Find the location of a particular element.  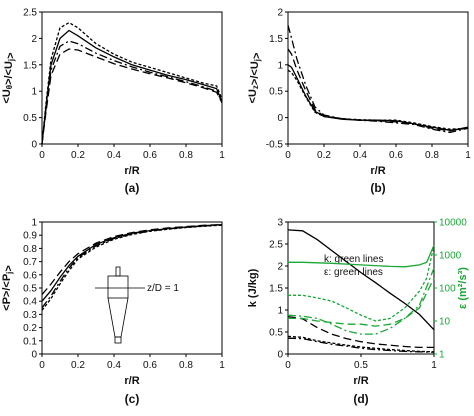

y-axis-label: <Uz>/<Uj> is located at coordinates (255, 78).